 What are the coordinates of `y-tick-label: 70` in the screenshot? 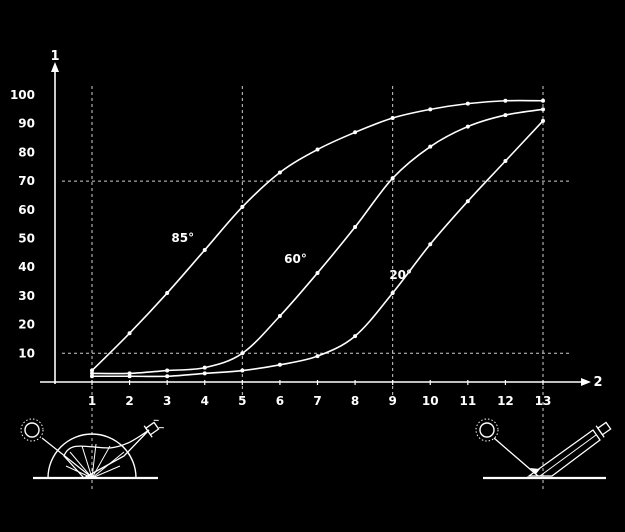 It's located at (26, 181).